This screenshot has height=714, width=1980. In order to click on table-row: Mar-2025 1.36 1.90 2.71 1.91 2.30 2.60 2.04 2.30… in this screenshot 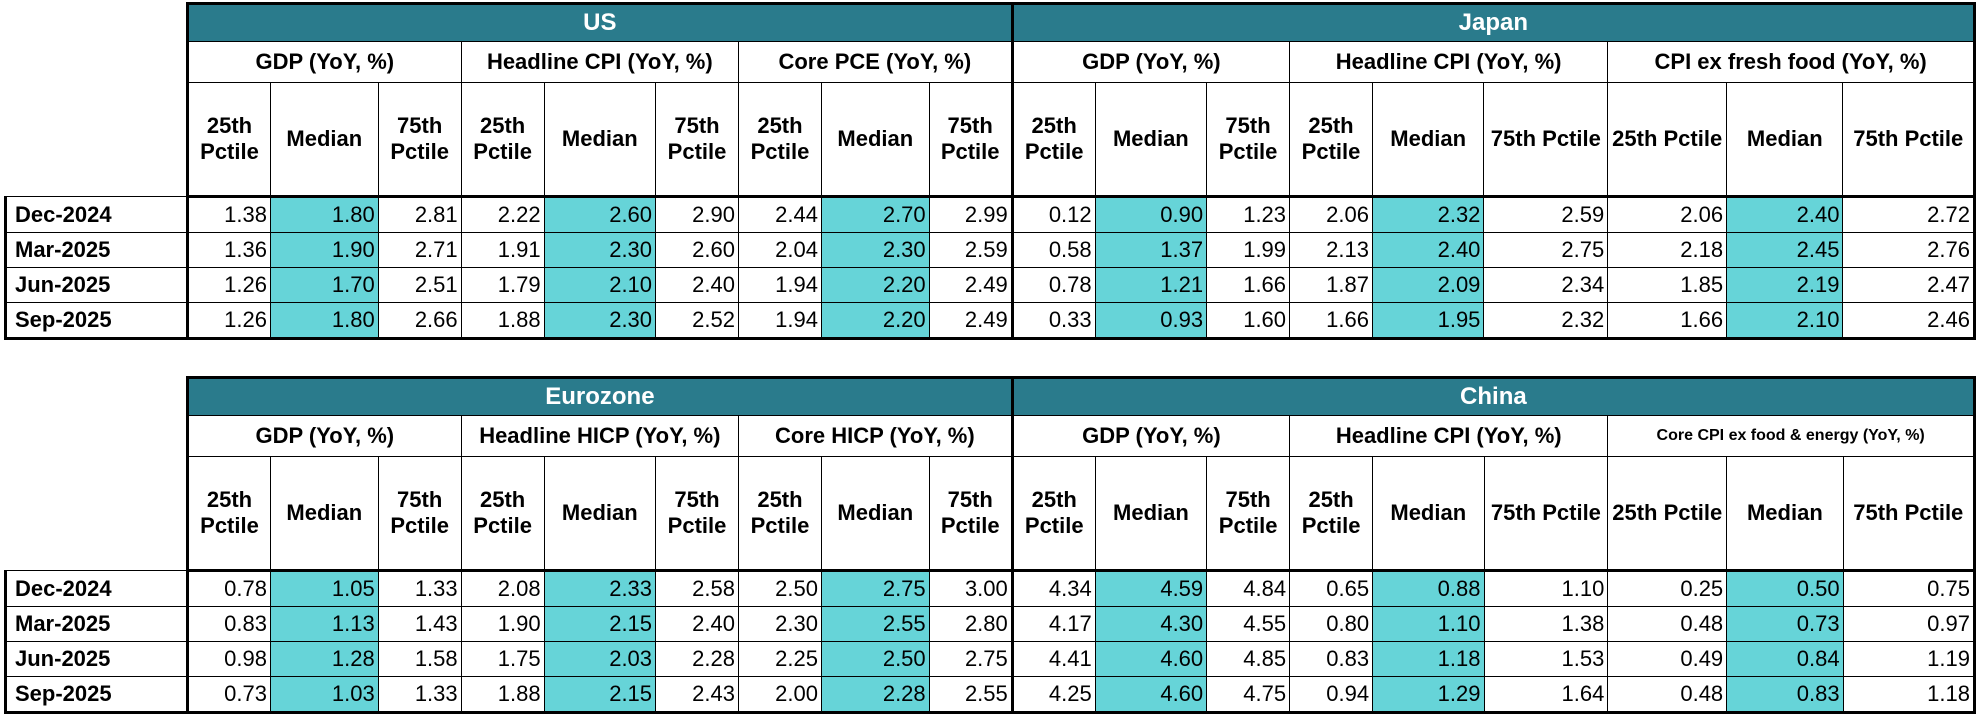, I will do `click(989, 250)`.